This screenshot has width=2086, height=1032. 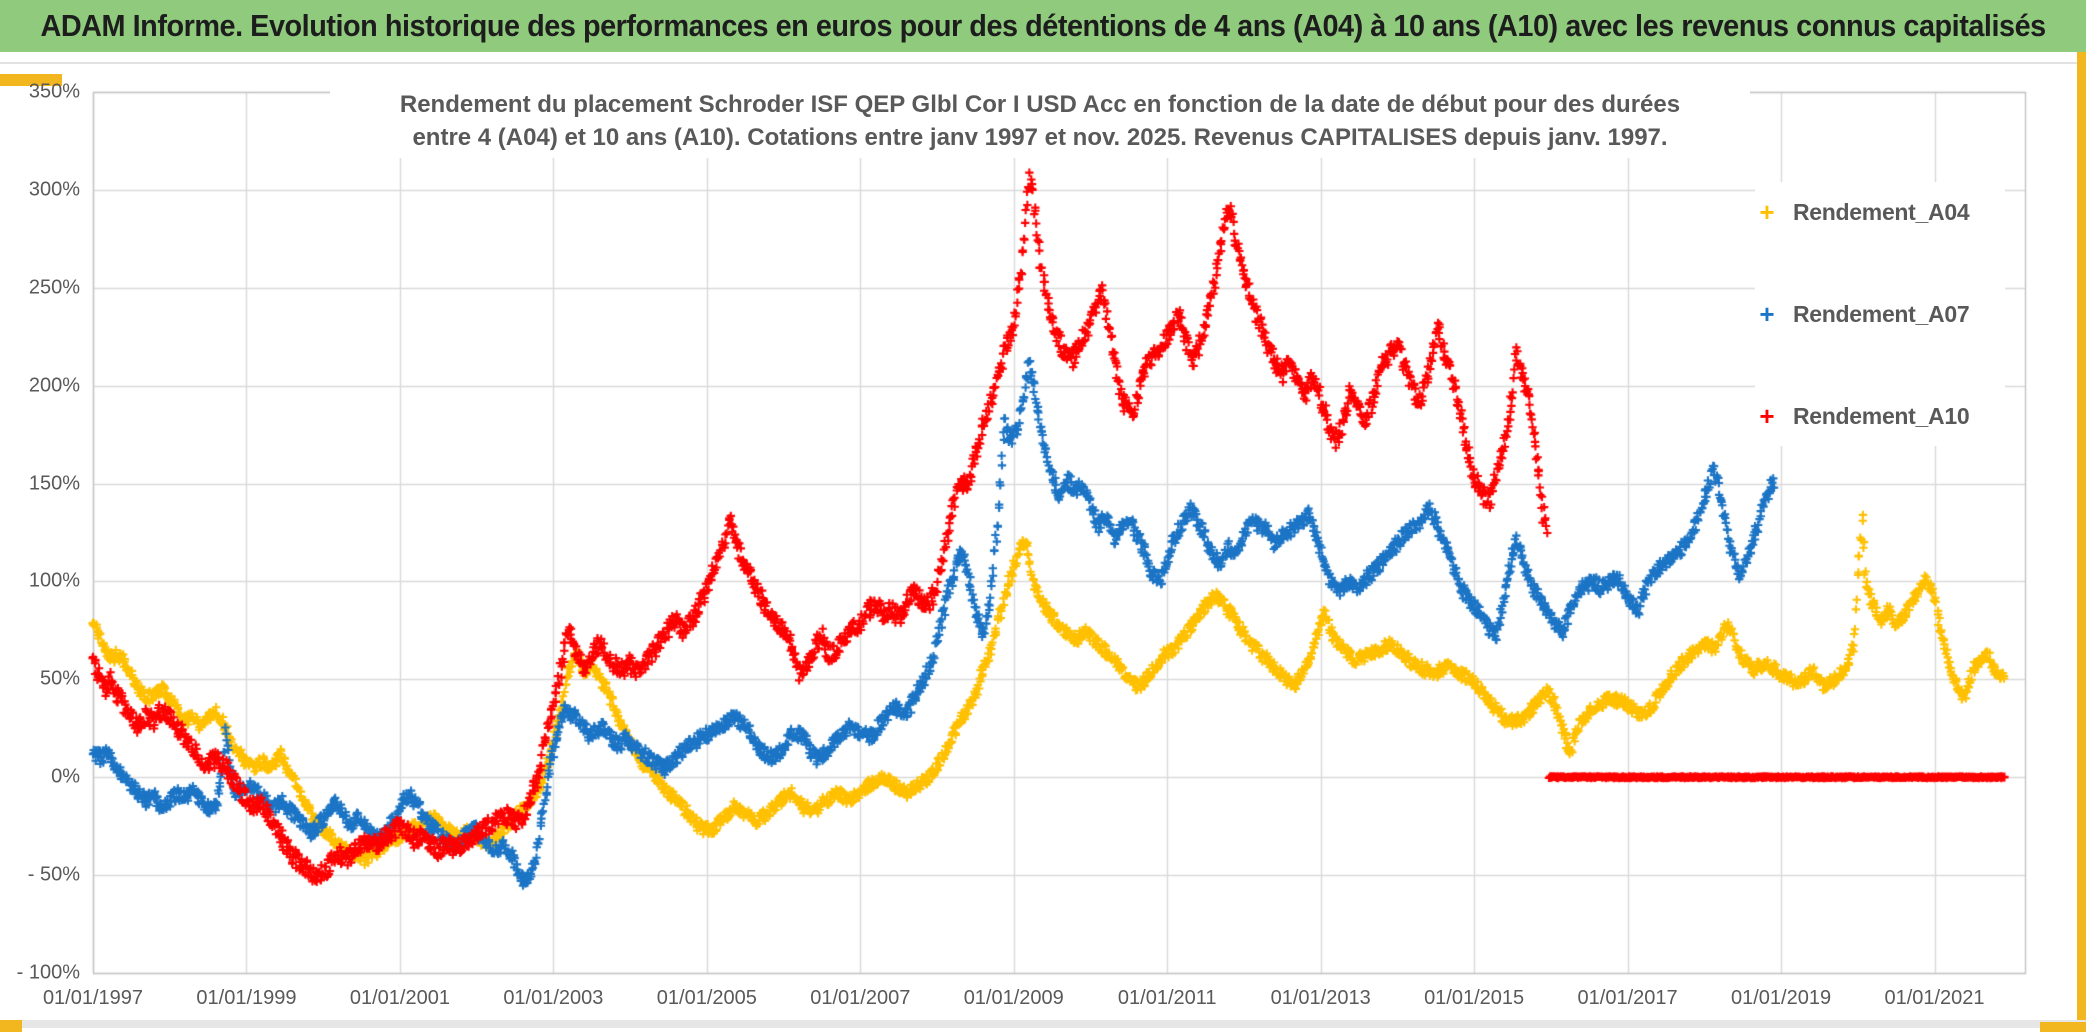 I want to click on legend-item-a07: + Rendement_A07, so click(x=1880, y=314).